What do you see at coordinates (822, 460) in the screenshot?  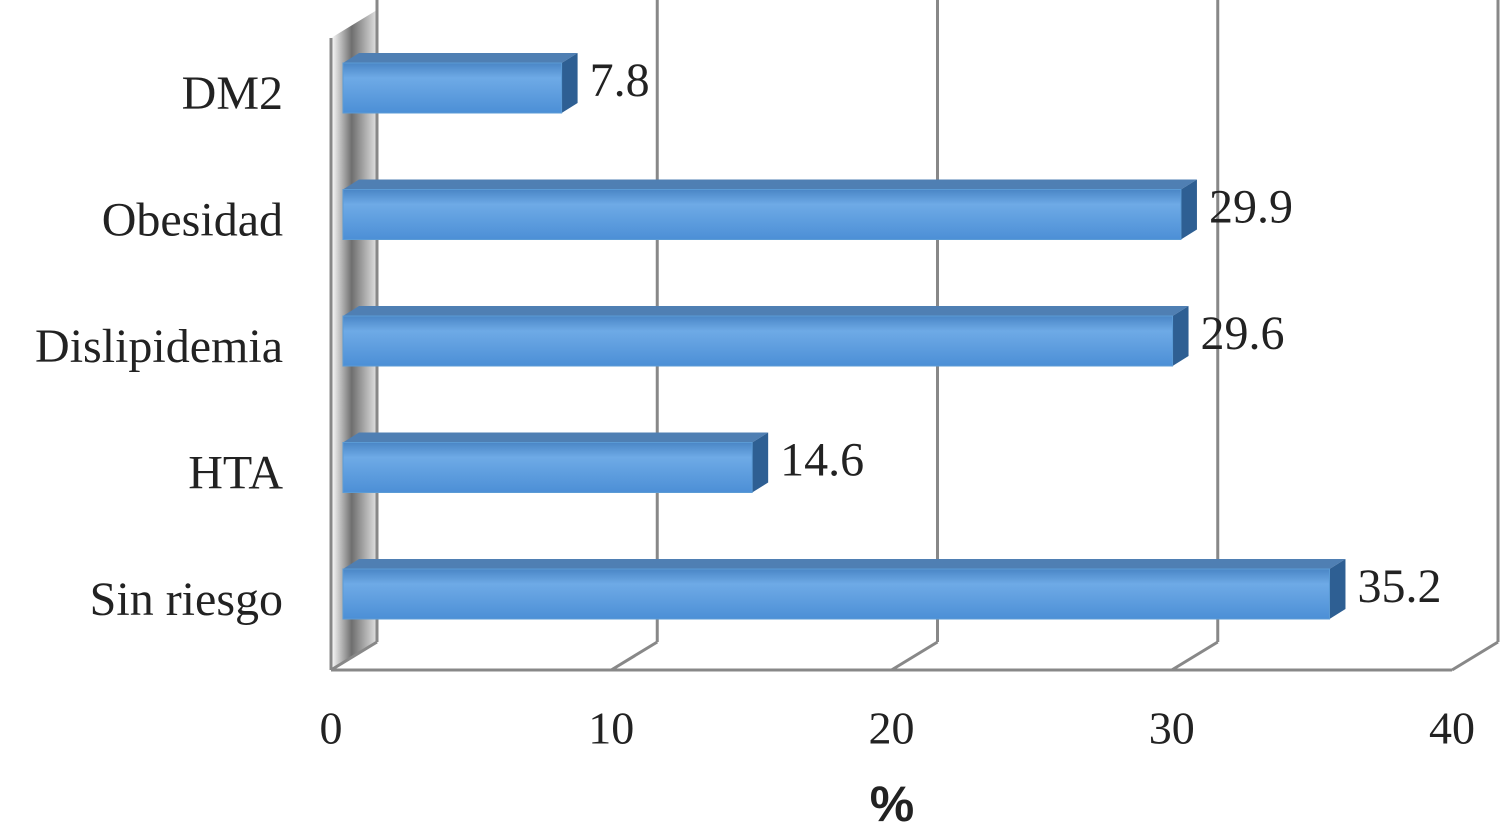 I see `value-label: 14.6` at bounding box center [822, 460].